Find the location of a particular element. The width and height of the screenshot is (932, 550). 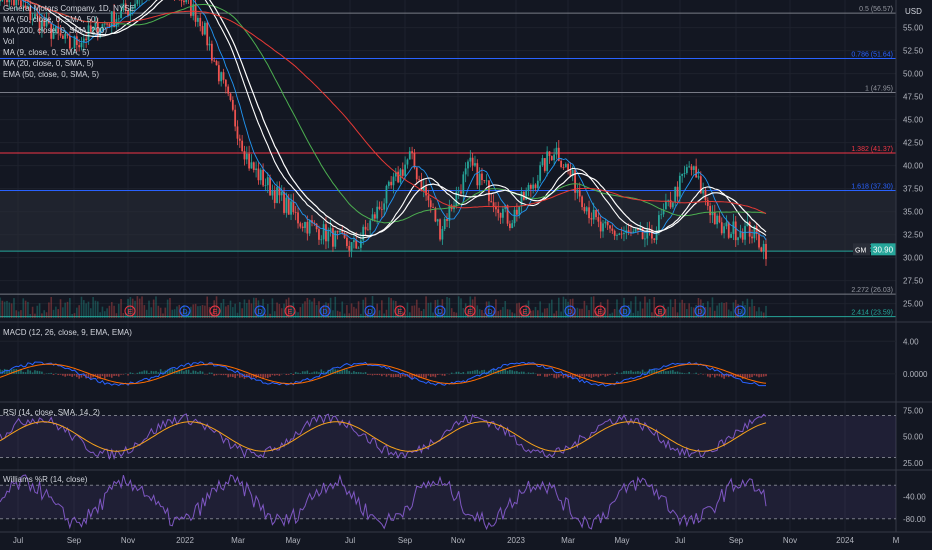

legend-ma50: MA (50, close, 0, SMA, 50) is located at coordinates (51, 19).